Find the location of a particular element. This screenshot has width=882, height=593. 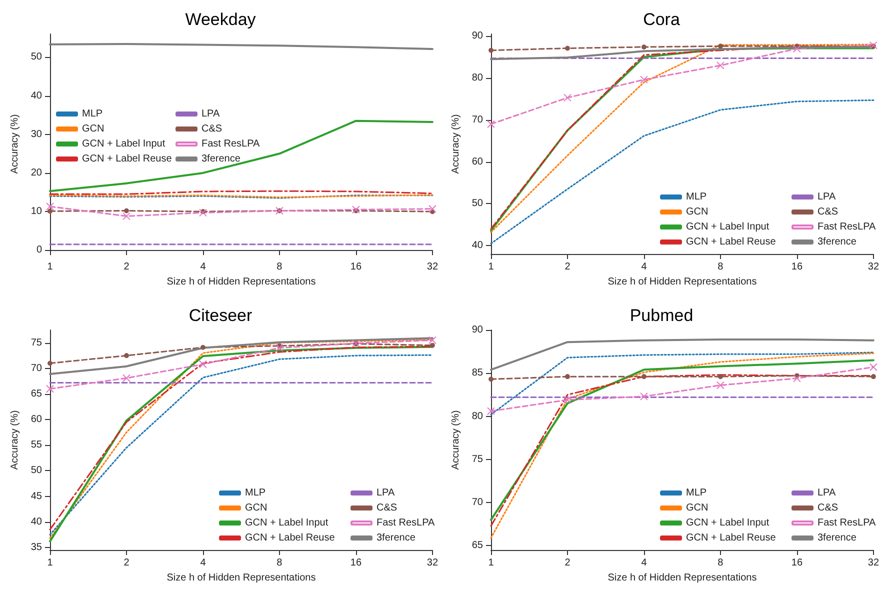

y-tick-label: 60 is located at coordinates (478, 162).